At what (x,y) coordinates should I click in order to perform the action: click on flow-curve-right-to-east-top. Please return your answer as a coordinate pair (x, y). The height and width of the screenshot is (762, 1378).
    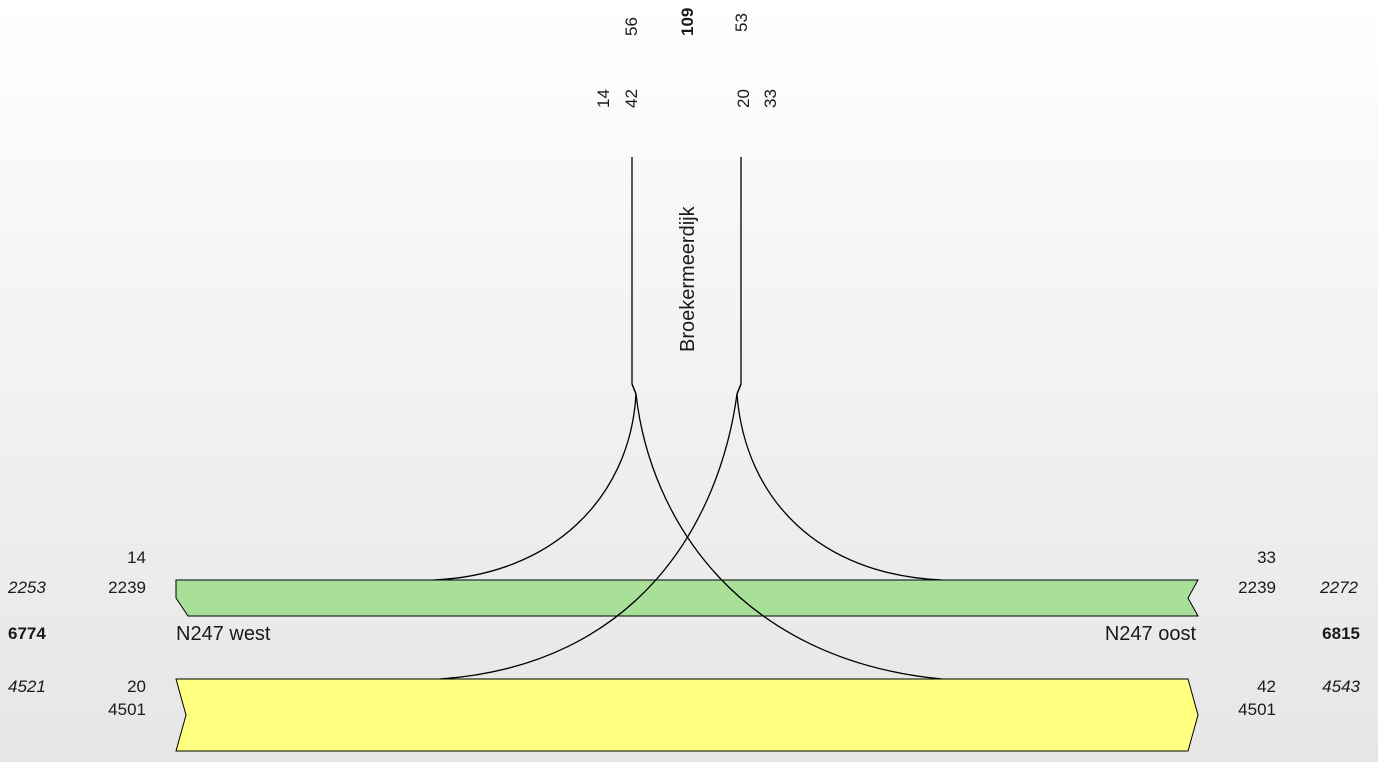
    Looking at the image, I should click on (839, 482).